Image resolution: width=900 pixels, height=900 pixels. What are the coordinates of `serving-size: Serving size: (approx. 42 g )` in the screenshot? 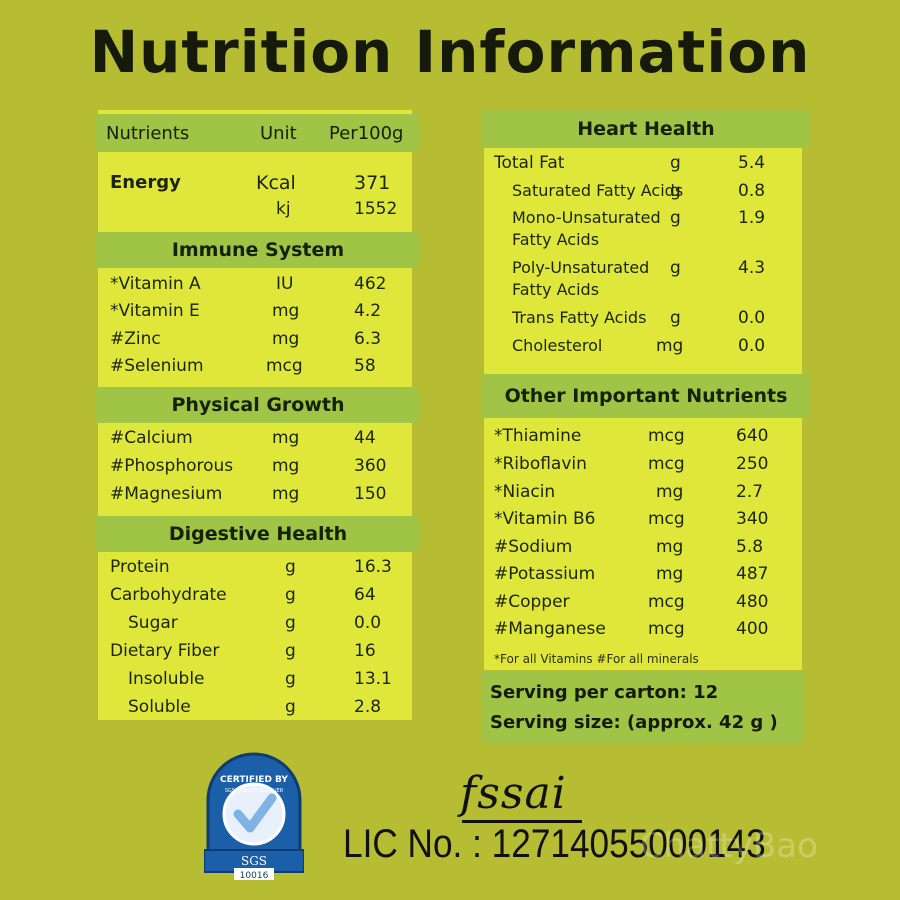 It's located at (634, 722).